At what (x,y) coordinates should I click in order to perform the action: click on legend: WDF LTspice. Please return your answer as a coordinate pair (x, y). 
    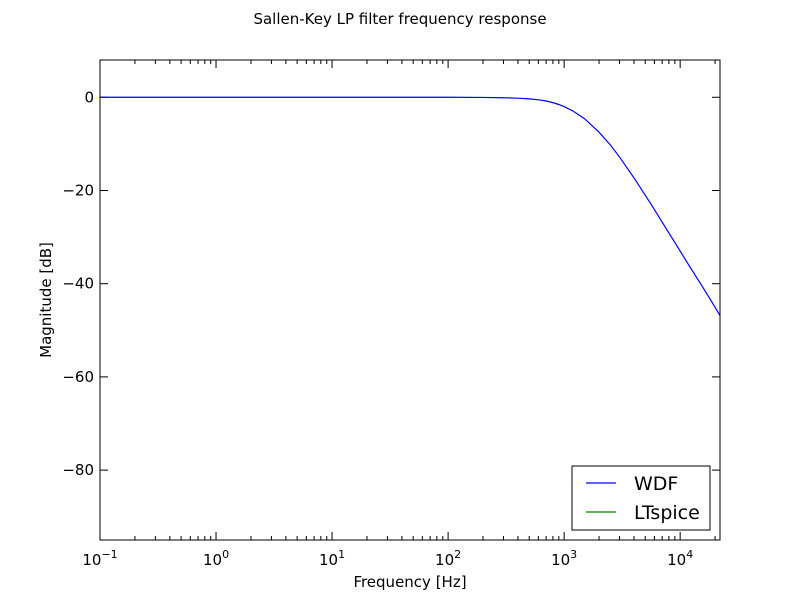
    Looking at the image, I should click on (641, 498).